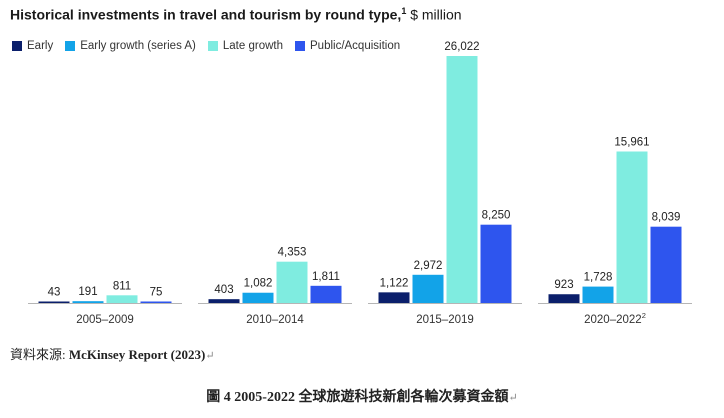  I want to click on source-text: McKinsey Report (2023), so click(137, 354).